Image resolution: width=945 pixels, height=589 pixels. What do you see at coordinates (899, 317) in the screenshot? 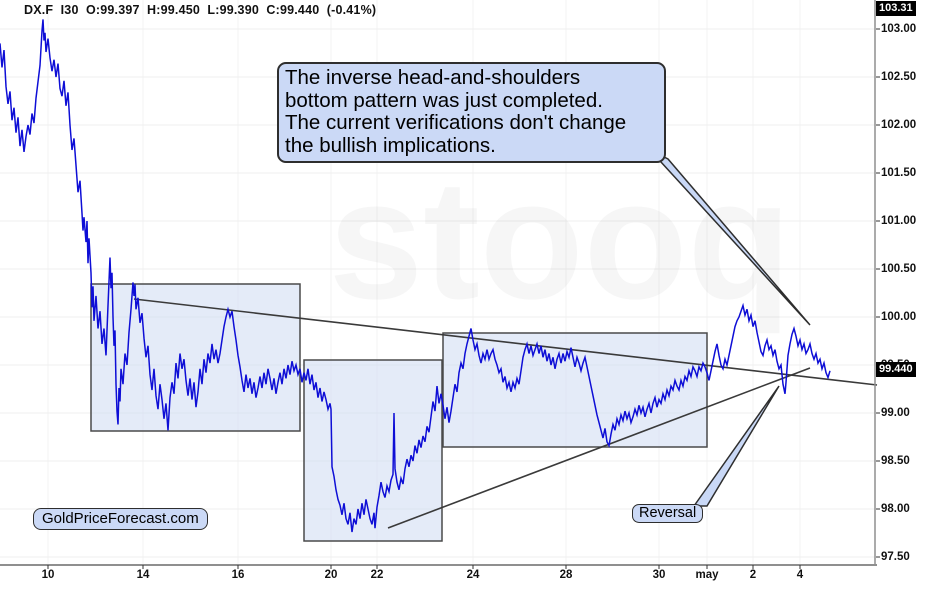
I see `y-axis-label: 100.00` at bounding box center [899, 317].